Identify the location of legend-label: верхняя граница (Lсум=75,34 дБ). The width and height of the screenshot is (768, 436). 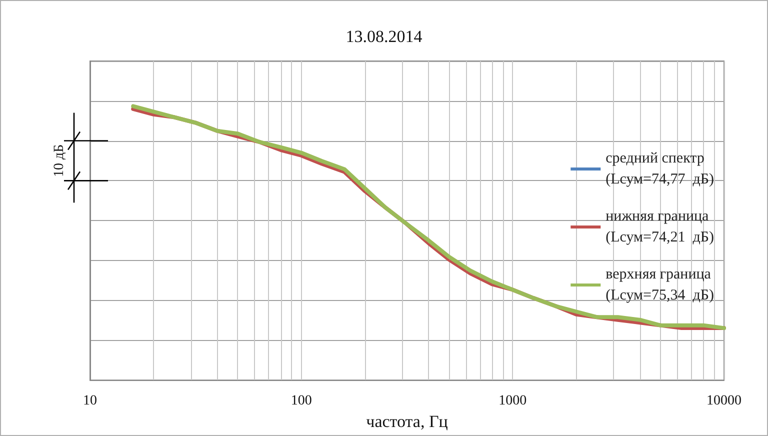
(660, 285).